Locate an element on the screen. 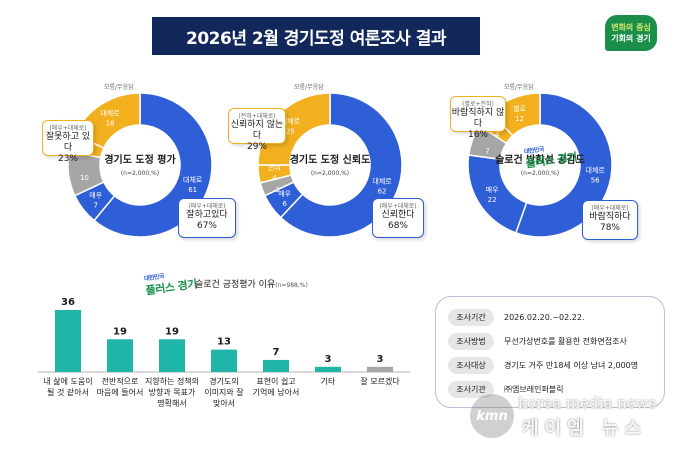  gyeonggi-logo: 변화의 중심 기회의 경기 is located at coordinates (631, 33).